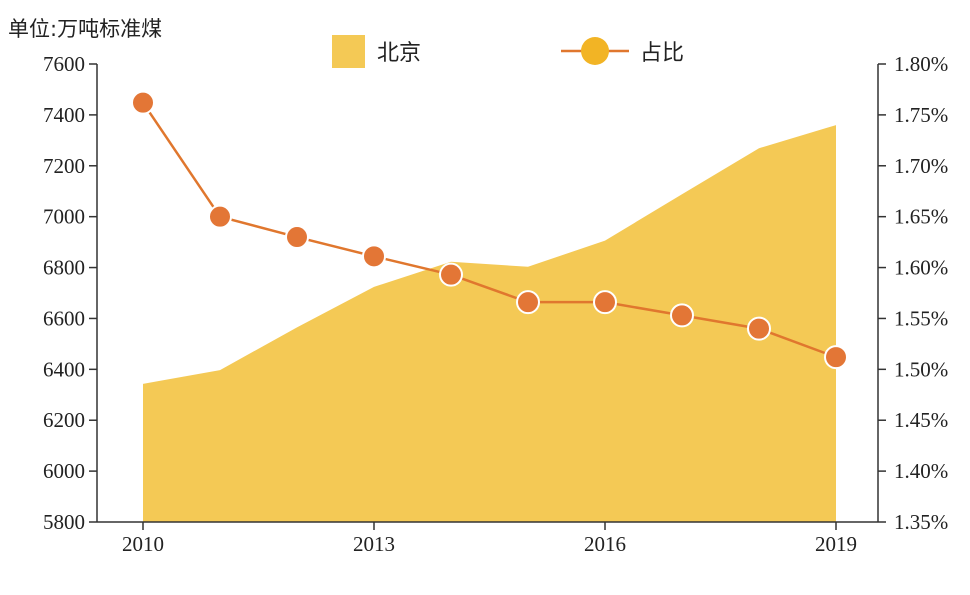 Image resolution: width=970 pixels, height=595 pixels. I want to click on x-axis-ticks: 2010 2013 2016 2019, so click(489, 539).